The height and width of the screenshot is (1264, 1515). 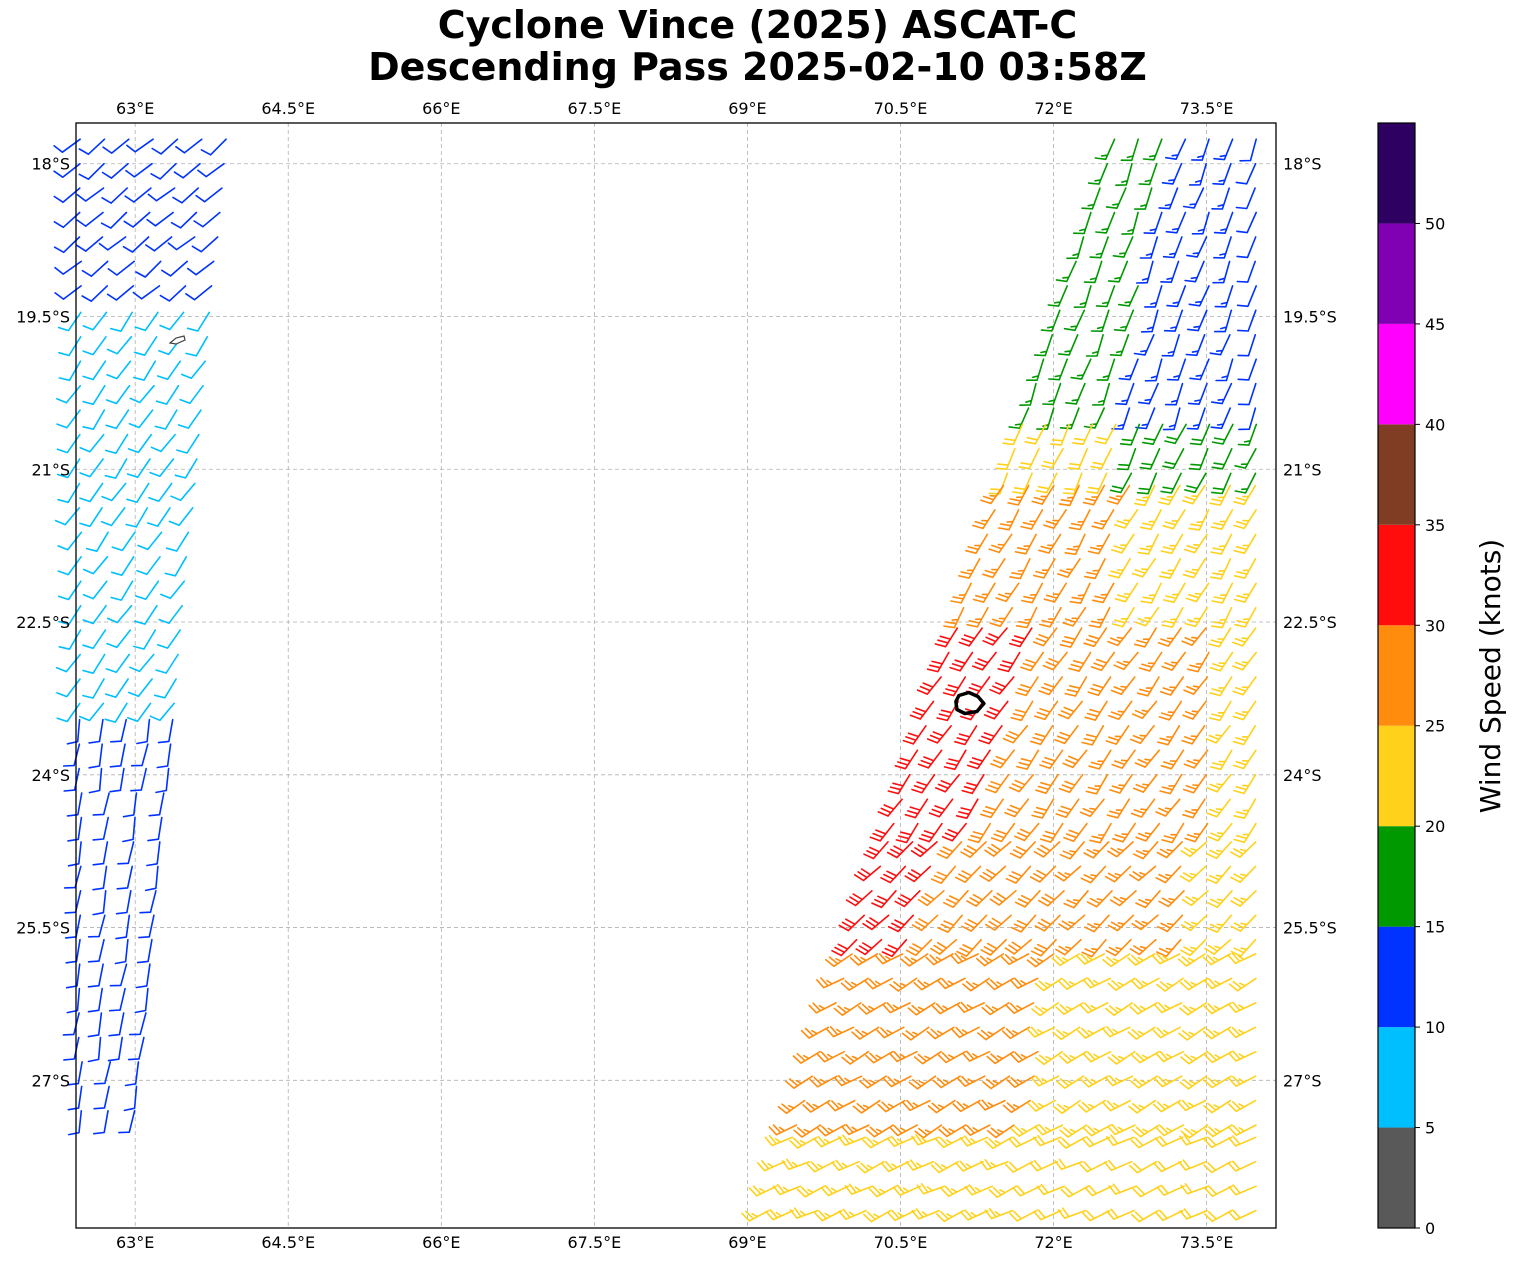 I want to click on colorbar-tick-label: 45, so click(x=1435, y=324).